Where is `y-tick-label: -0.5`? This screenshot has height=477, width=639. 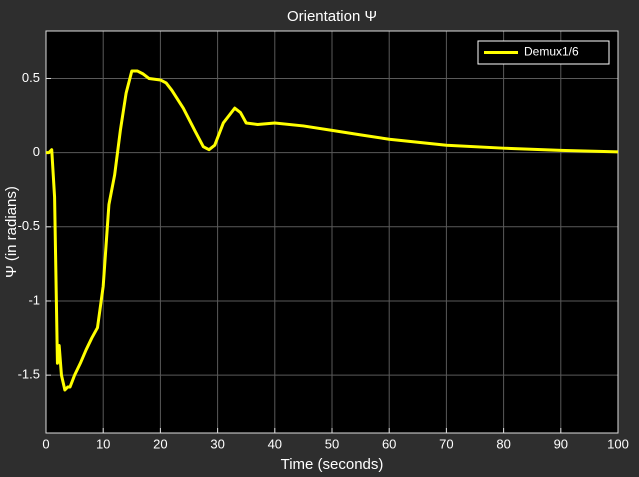 y-tick-label: -0.5 is located at coordinates (29, 225).